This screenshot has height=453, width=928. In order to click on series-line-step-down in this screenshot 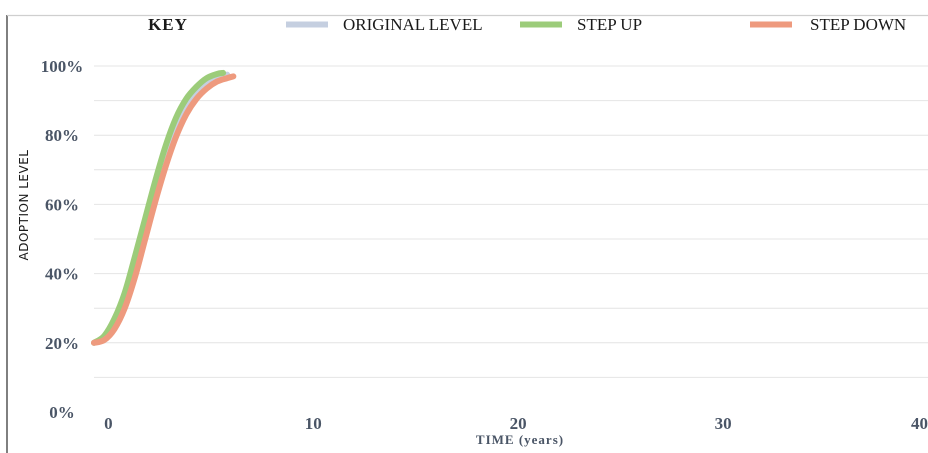, I will do `click(164, 209)`.